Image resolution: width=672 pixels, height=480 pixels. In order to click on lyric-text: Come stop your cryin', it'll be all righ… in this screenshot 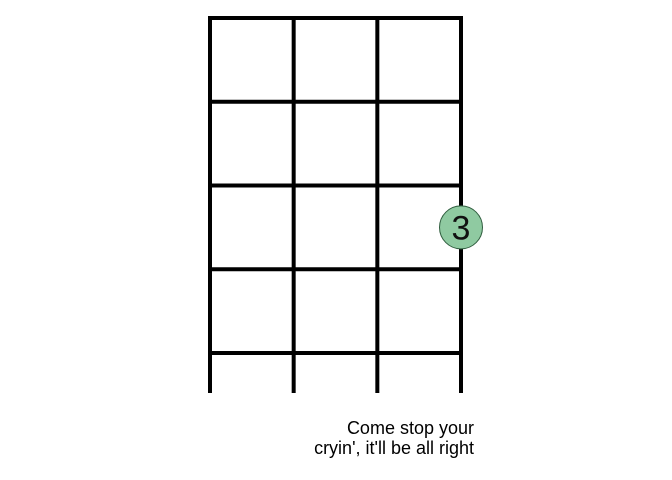, I will do `click(394, 438)`.